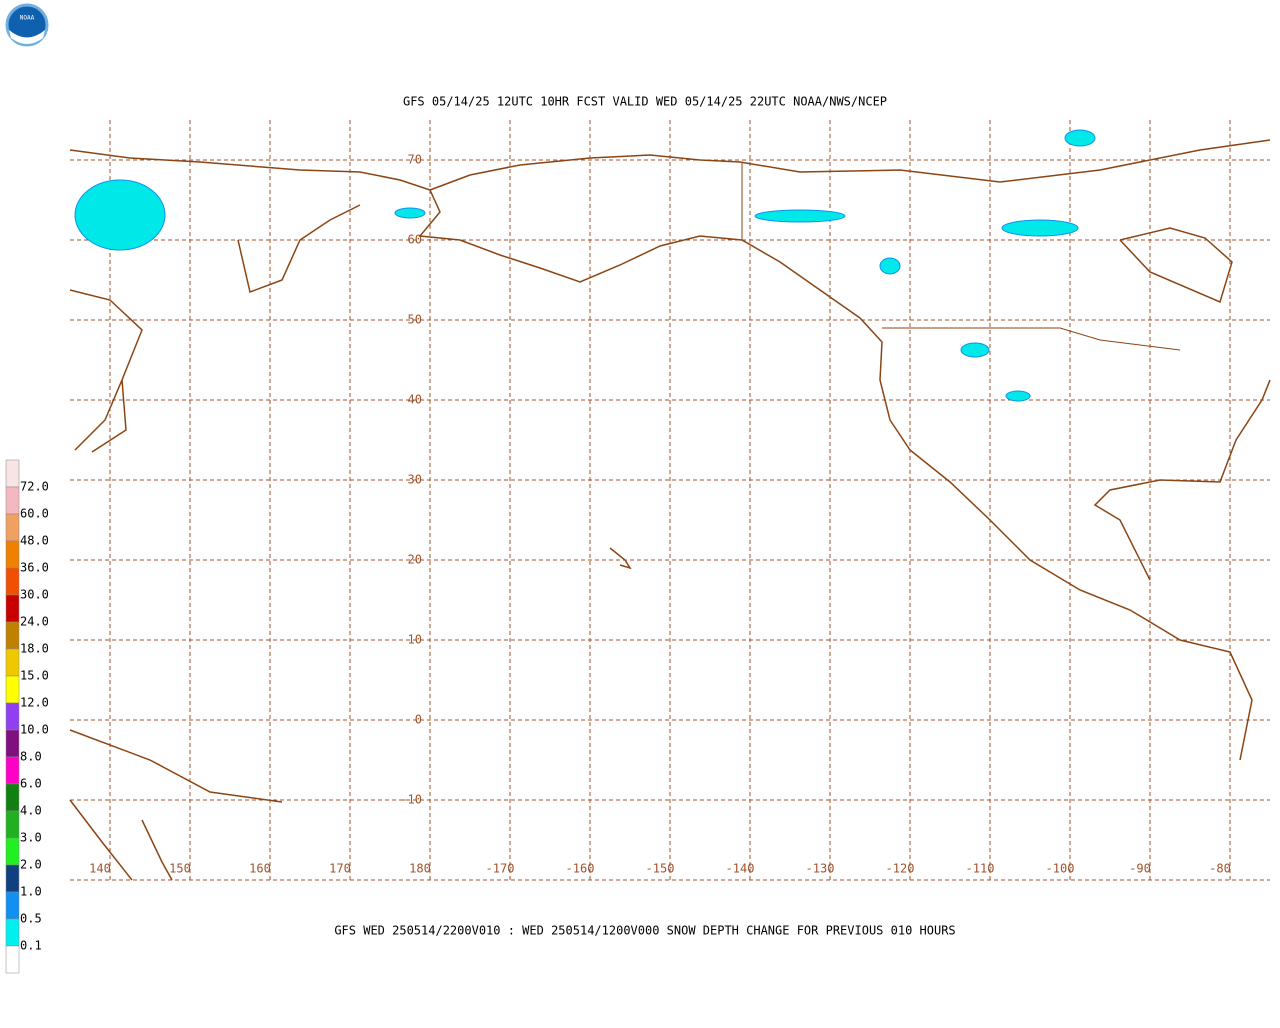  Describe the element at coordinates (34, 541) in the screenshot. I see `legend-label: 48.0` at that location.